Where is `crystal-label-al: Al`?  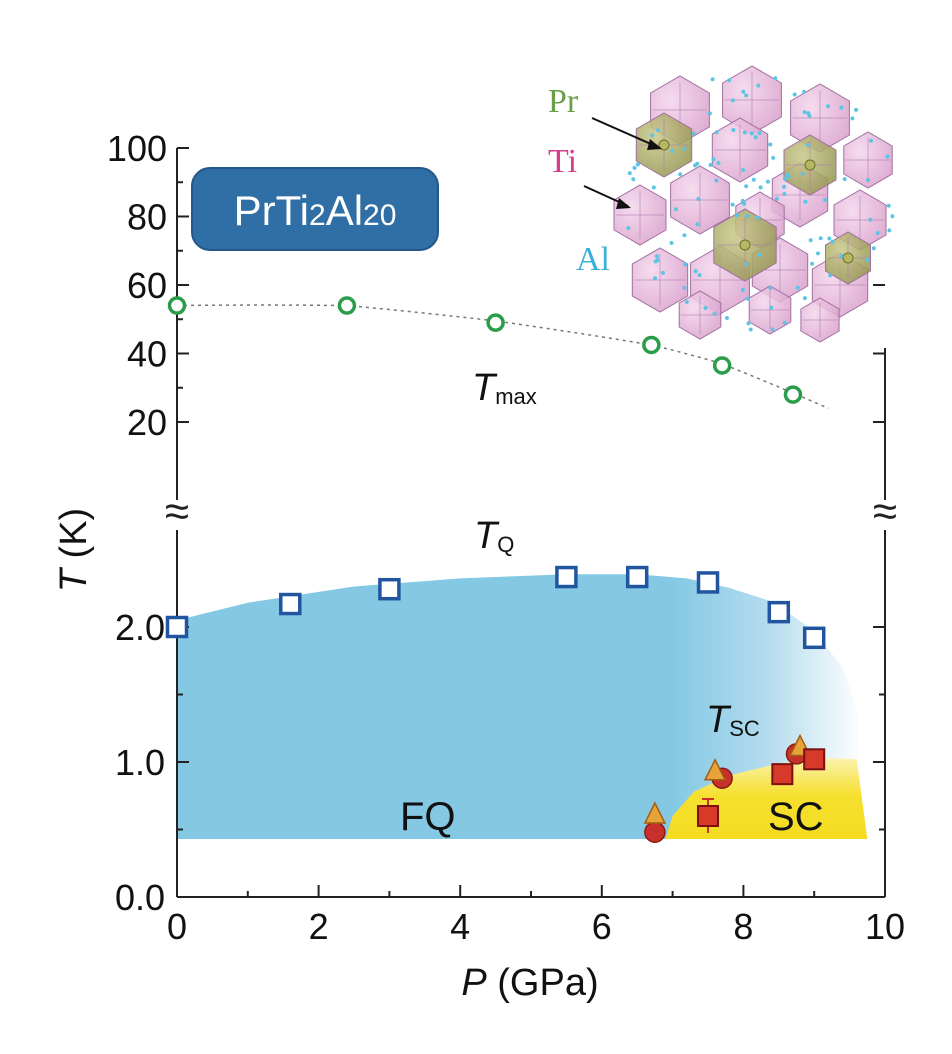
crystal-label-al: Al is located at coordinates (593, 259).